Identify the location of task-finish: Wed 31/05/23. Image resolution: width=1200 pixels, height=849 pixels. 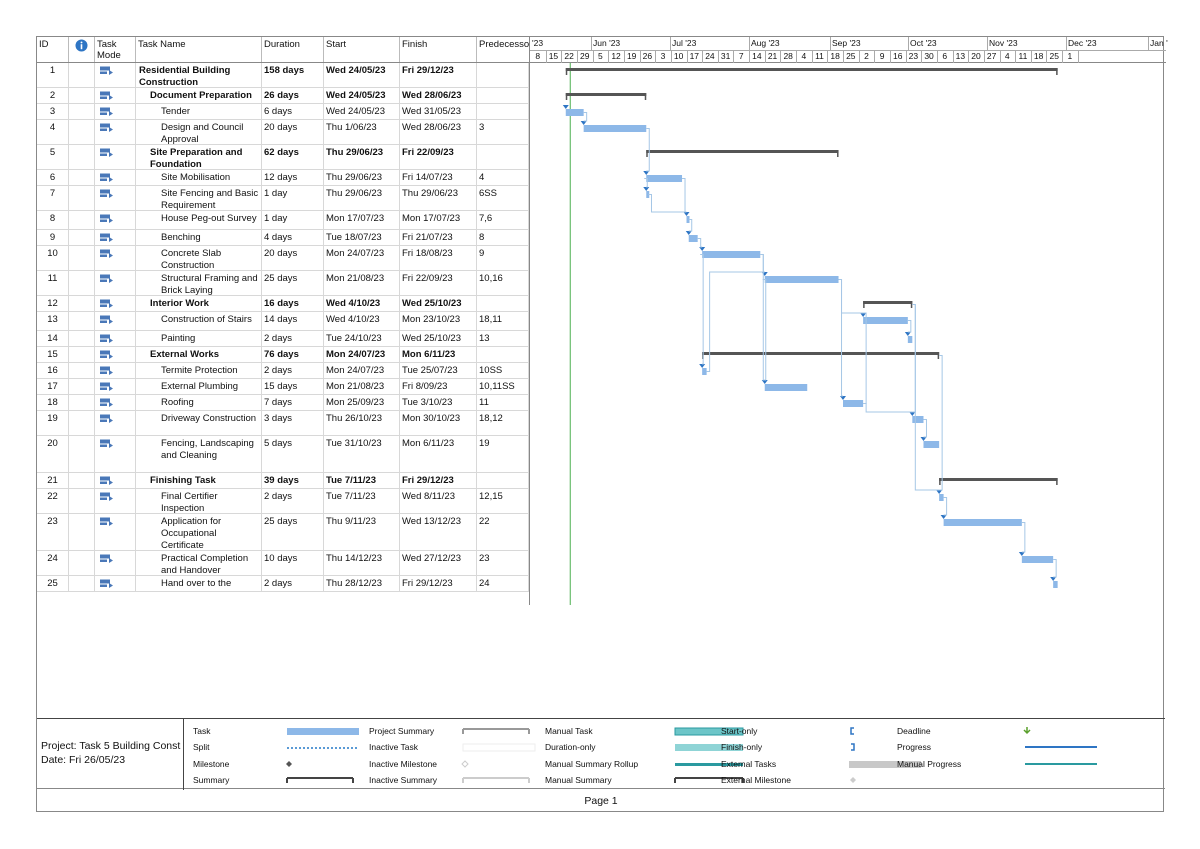
(438, 111).